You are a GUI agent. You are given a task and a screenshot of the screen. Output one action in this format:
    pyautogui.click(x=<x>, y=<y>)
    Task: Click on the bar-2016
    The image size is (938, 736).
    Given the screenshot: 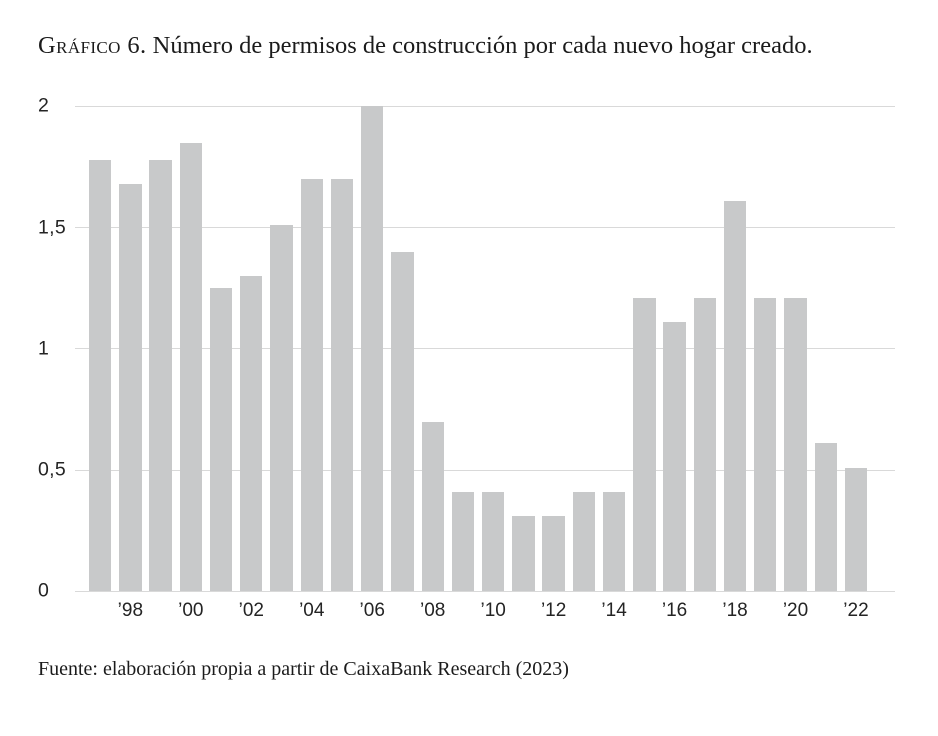 What is the action you would take?
    pyautogui.click(x=674, y=457)
    